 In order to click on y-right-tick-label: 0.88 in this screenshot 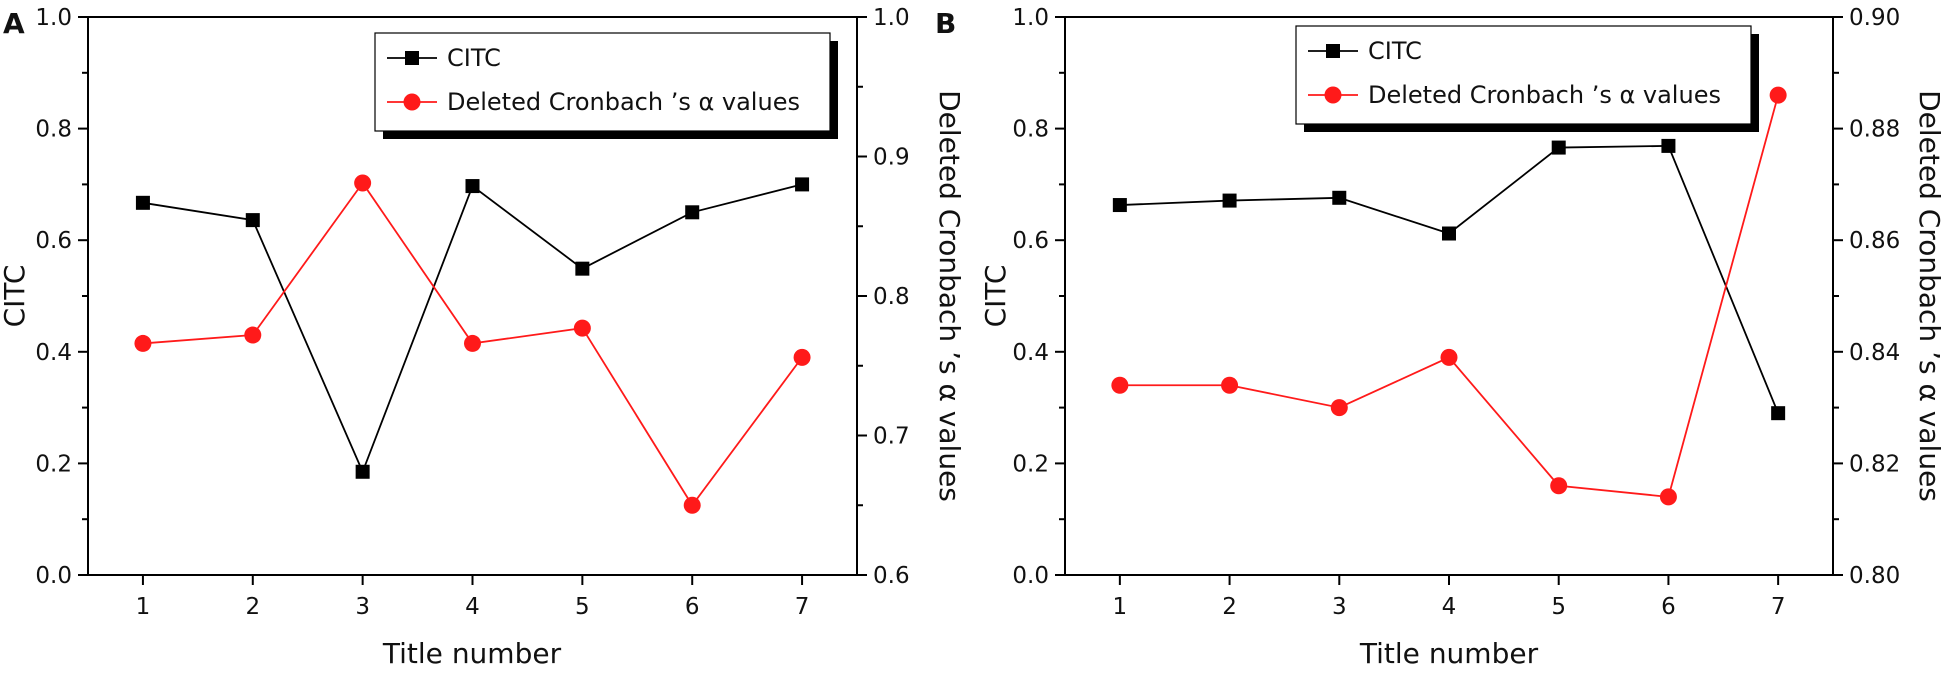, I will do `click(1874, 130)`.